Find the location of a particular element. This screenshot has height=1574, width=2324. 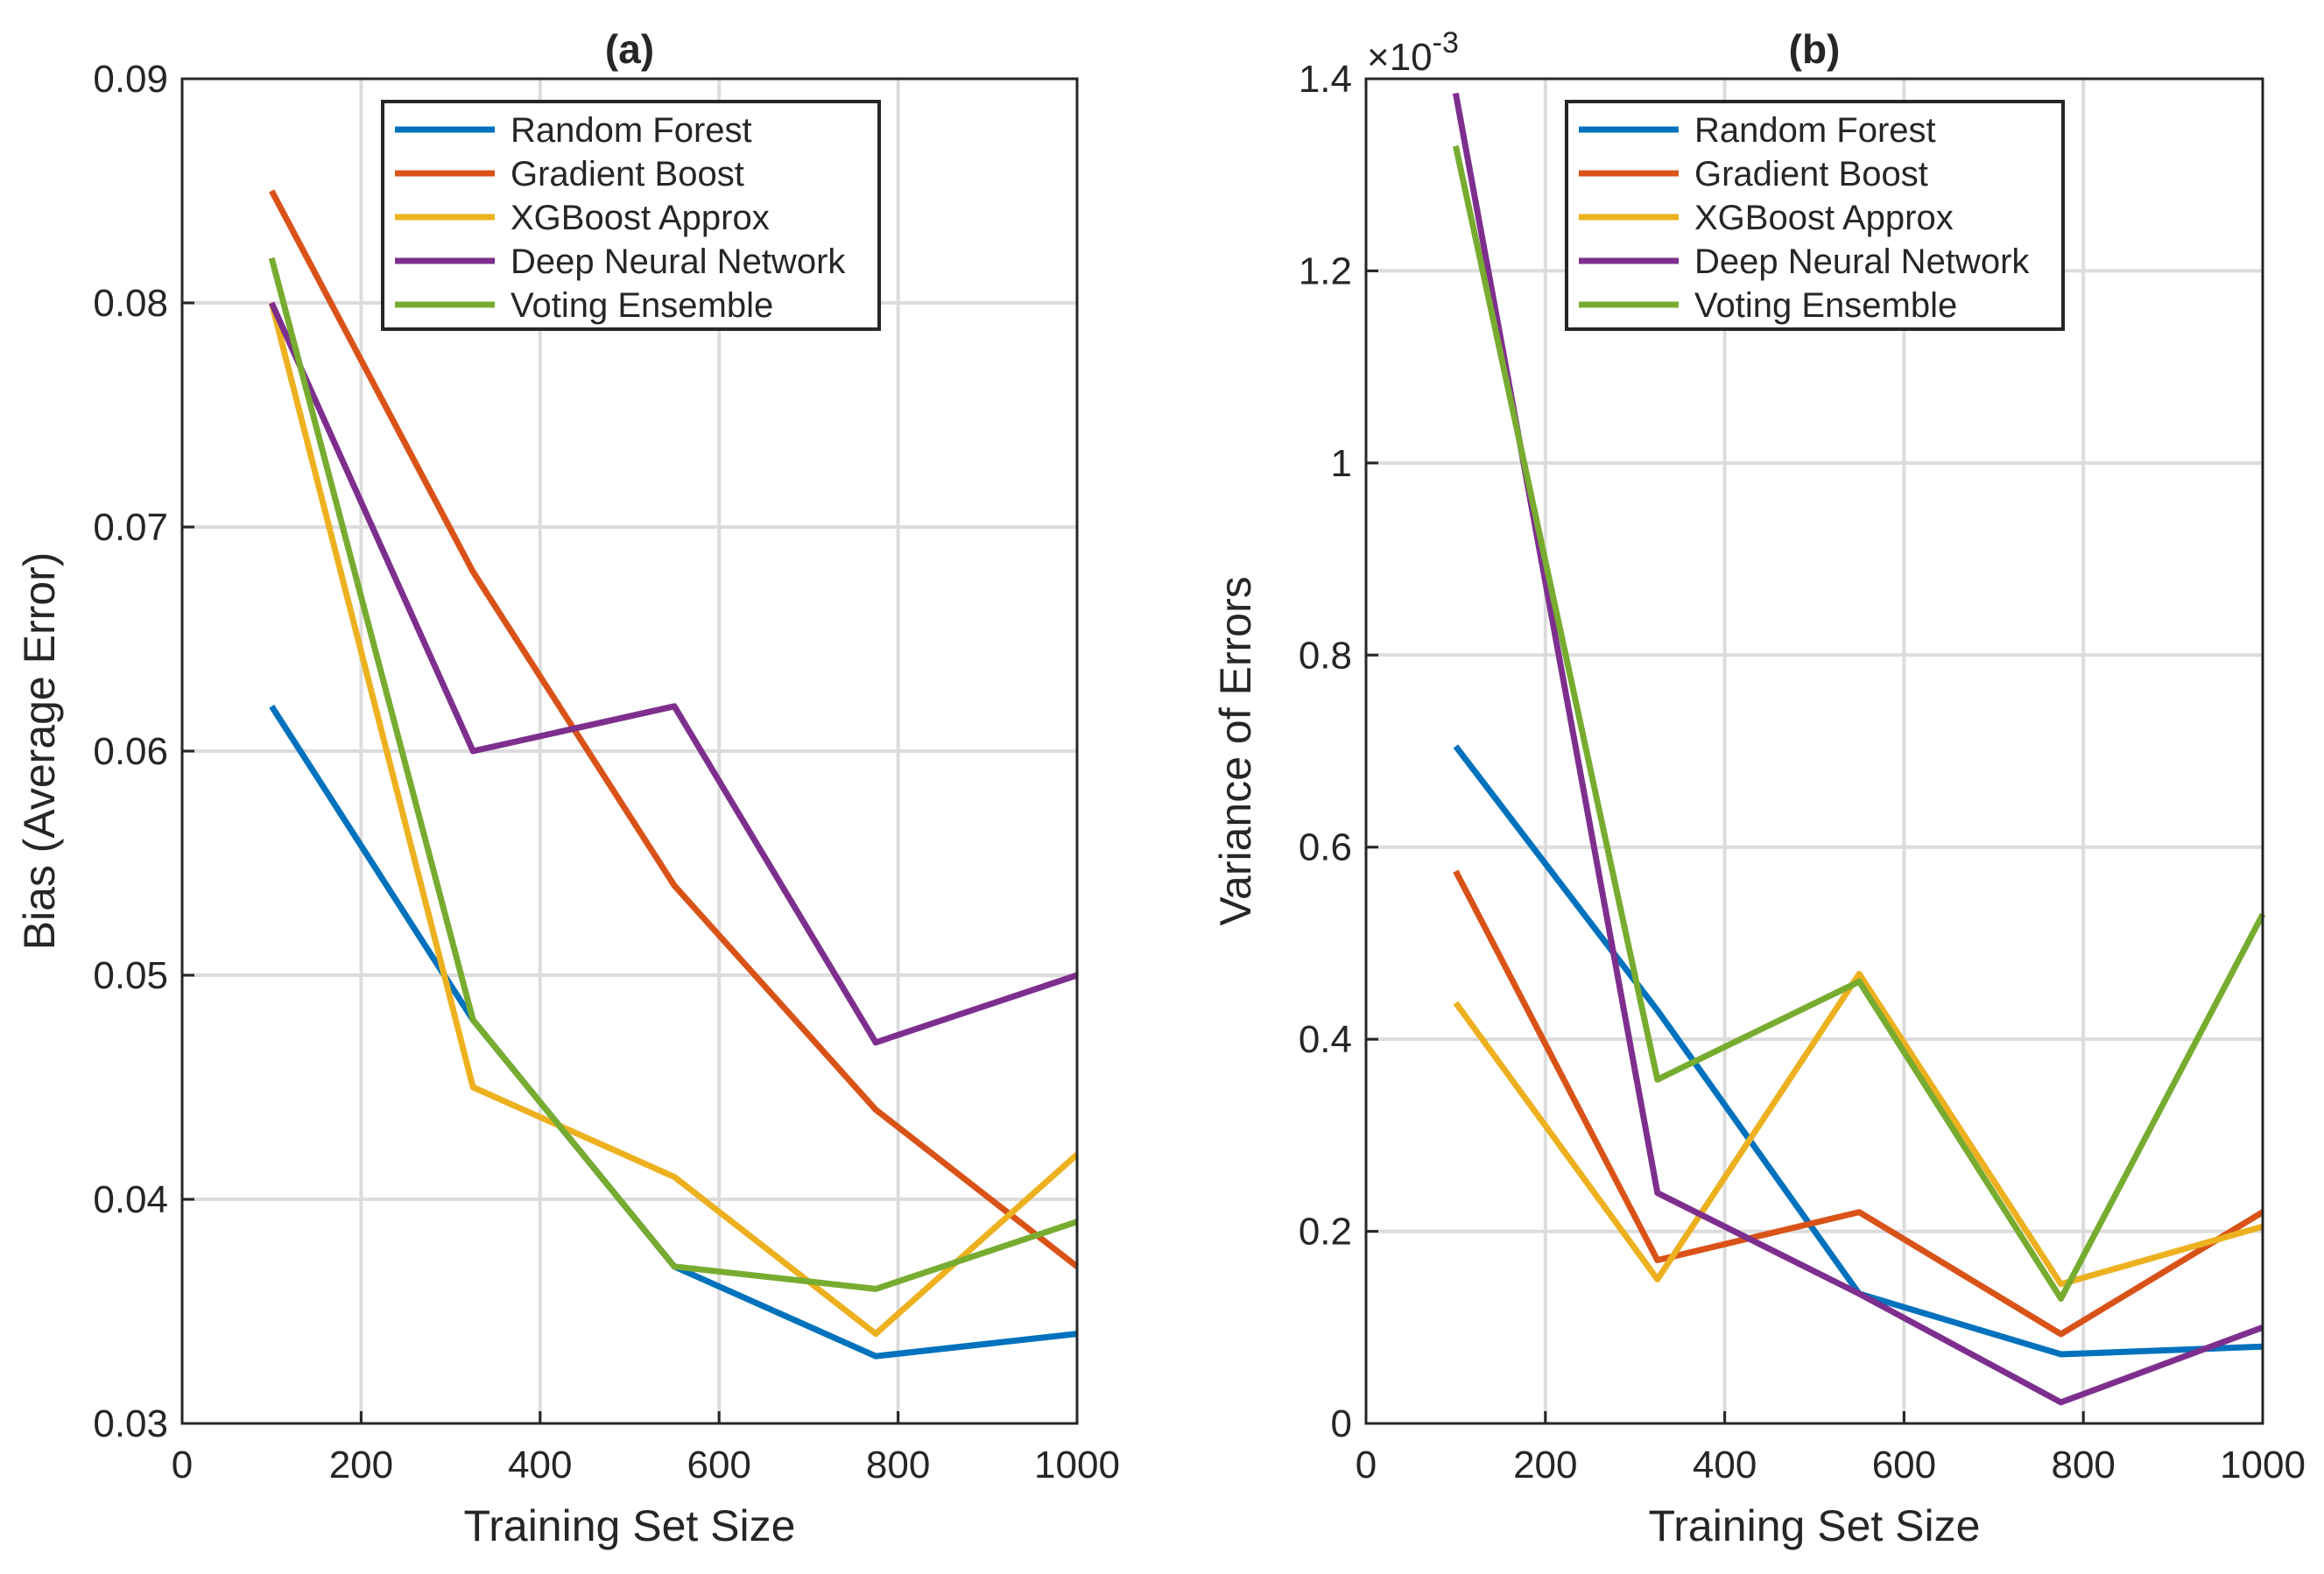

series-line-xgboost-approx is located at coordinates (1858, 1129).